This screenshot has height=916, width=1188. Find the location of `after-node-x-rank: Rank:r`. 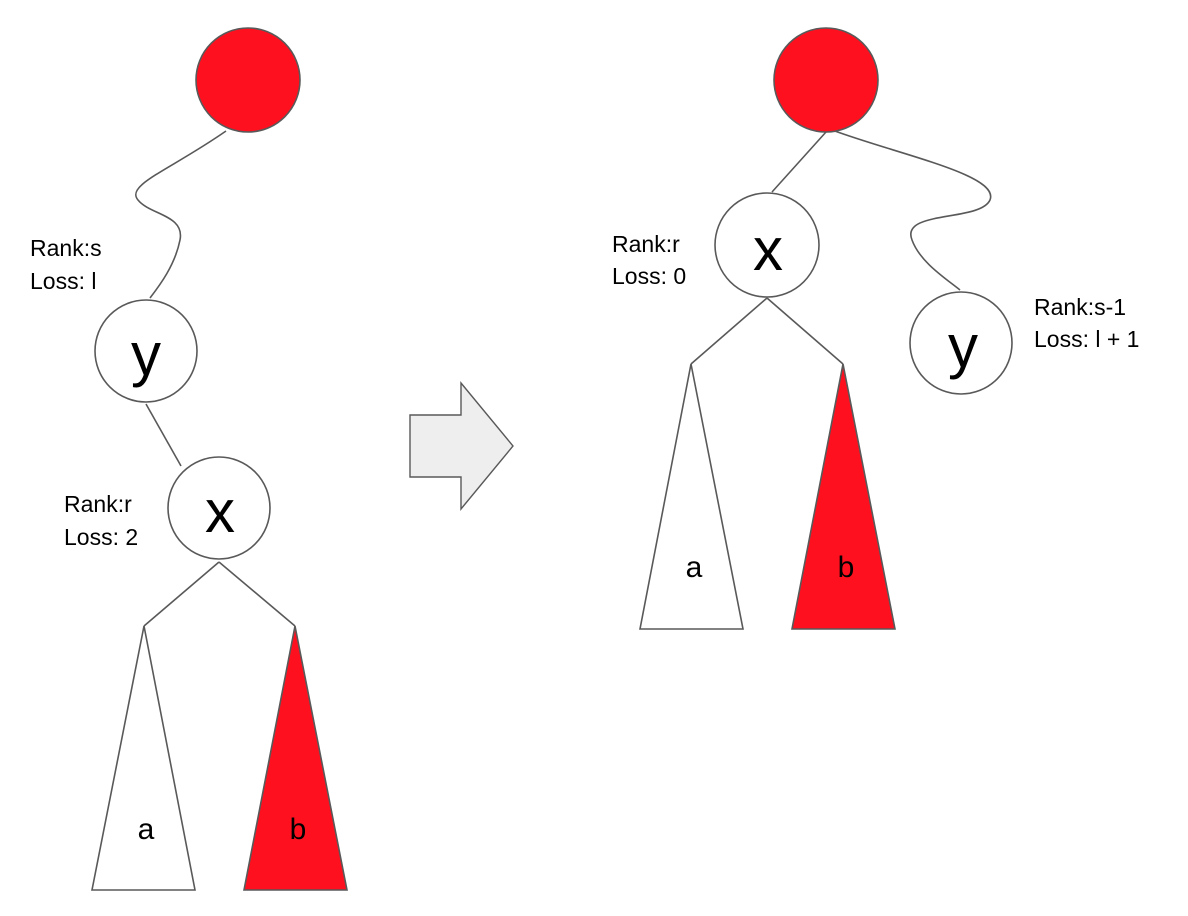

after-node-x-rank: Rank:r is located at coordinates (646, 244).